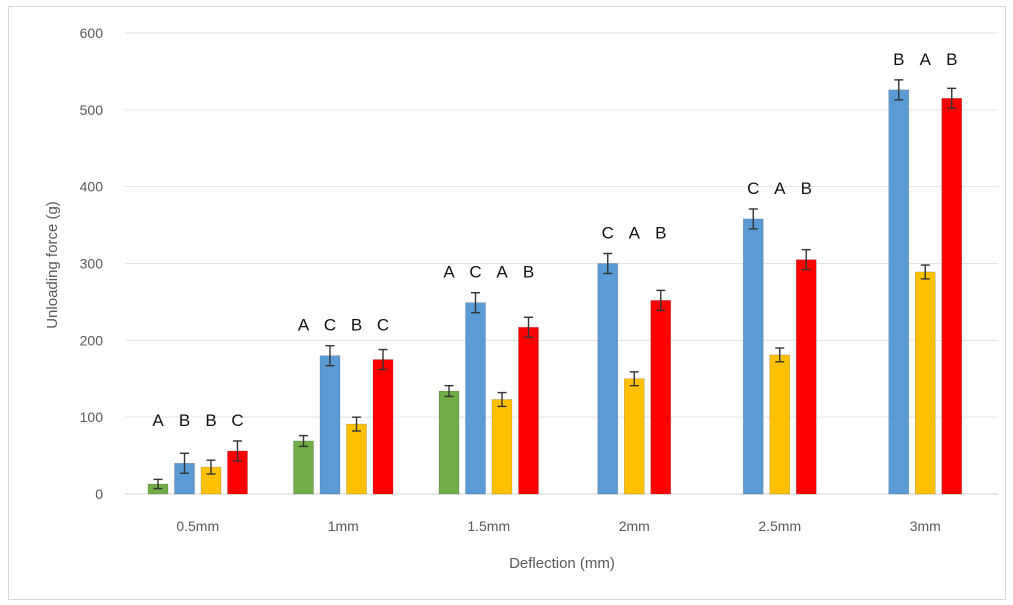  I want to click on x-tick-label: 3mm, so click(925, 526).